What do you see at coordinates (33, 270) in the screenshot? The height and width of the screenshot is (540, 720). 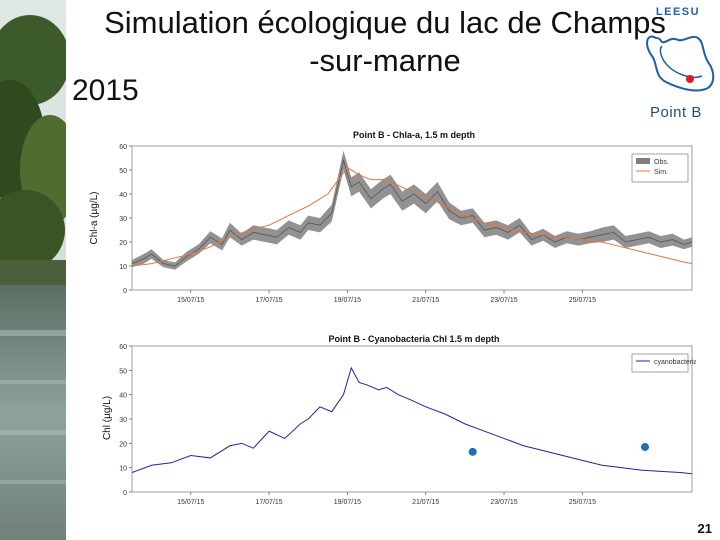 I see `lake-photo-strip` at bounding box center [33, 270].